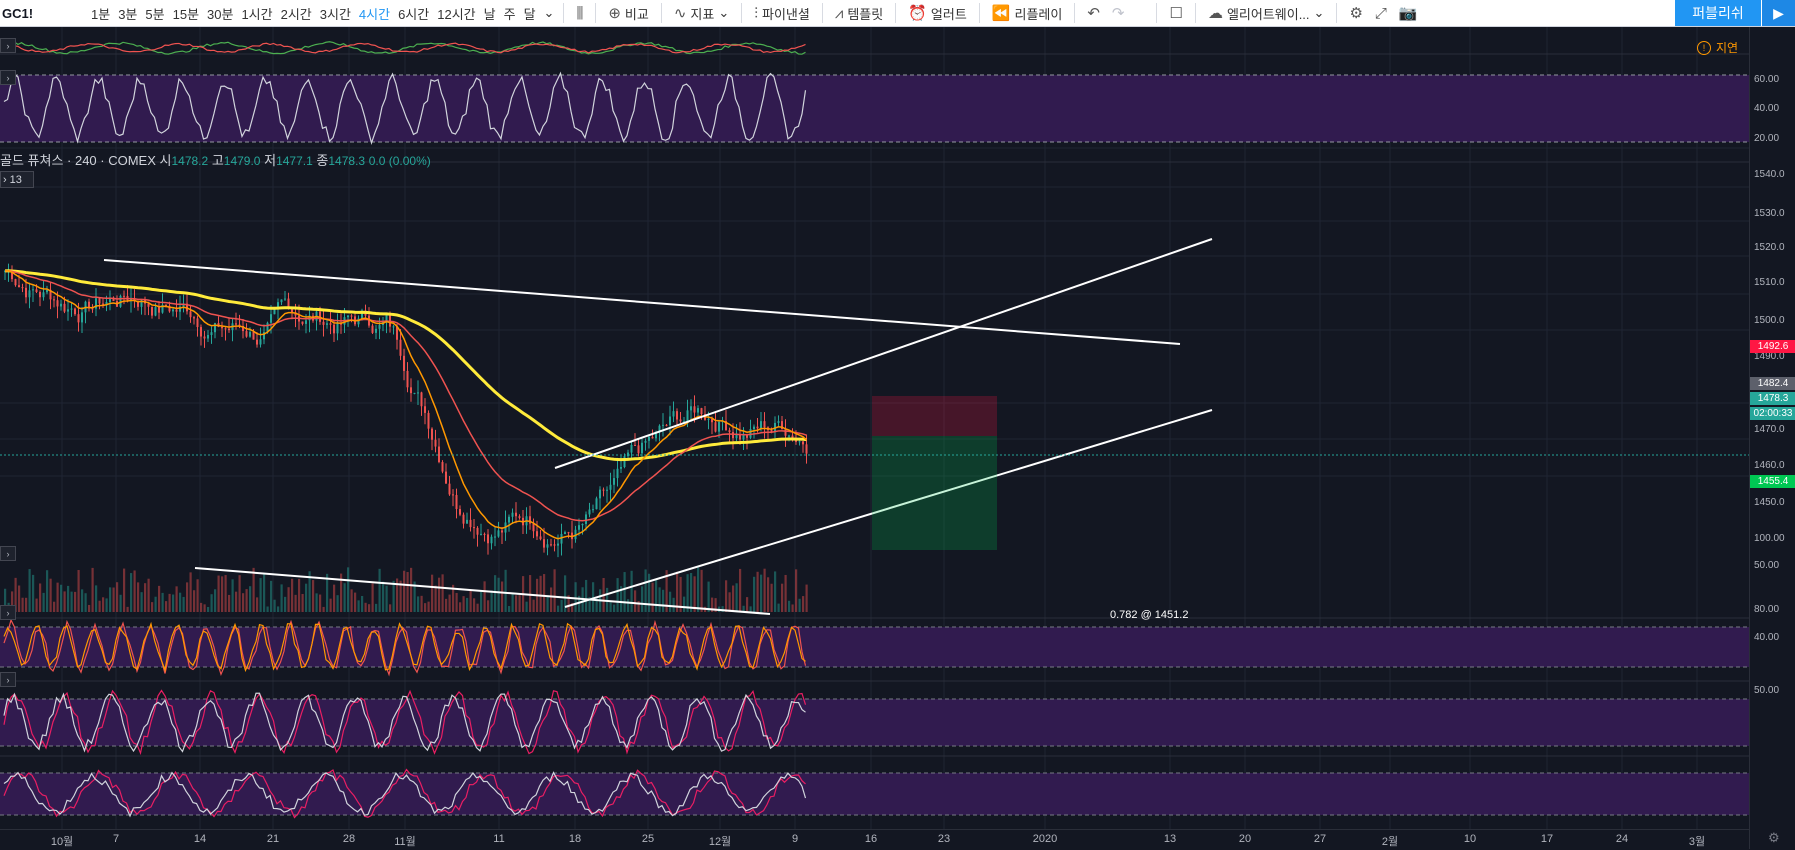 The image size is (1795, 850). What do you see at coordinates (128, 14) in the screenshot?
I see `interval-3m: 3분` at bounding box center [128, 14].